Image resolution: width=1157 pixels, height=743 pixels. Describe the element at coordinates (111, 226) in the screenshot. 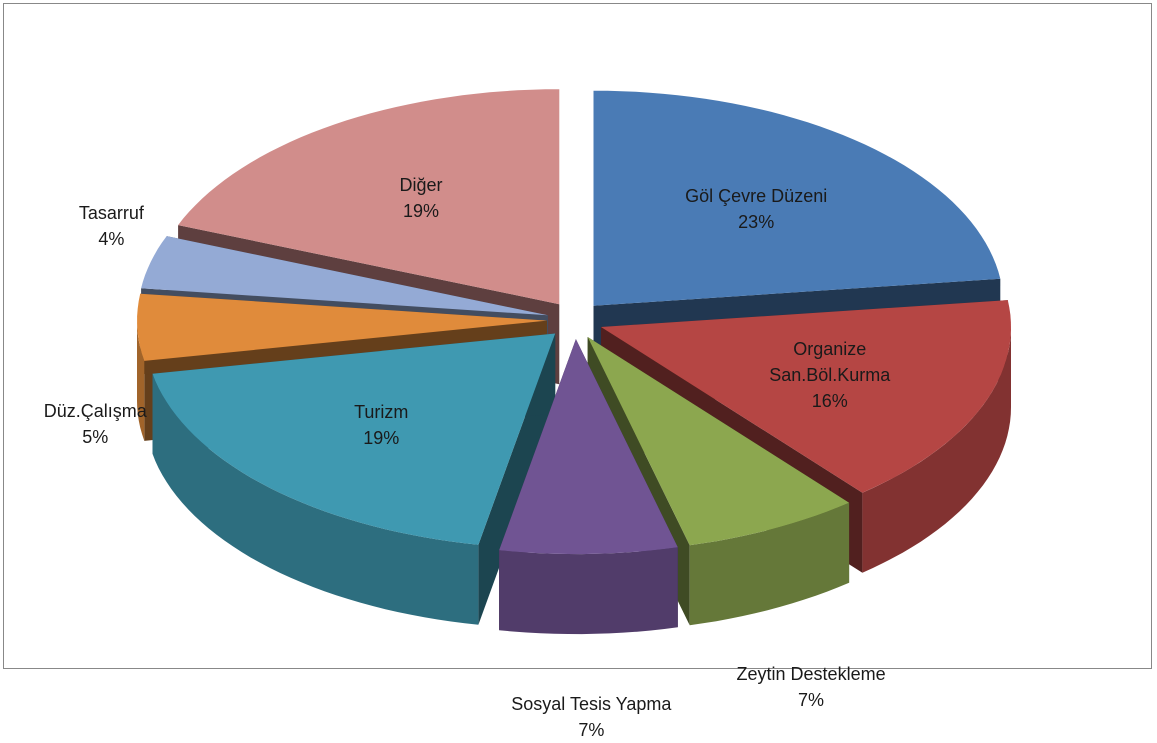

I see `data-label: Tasarruf 4%` at that location.